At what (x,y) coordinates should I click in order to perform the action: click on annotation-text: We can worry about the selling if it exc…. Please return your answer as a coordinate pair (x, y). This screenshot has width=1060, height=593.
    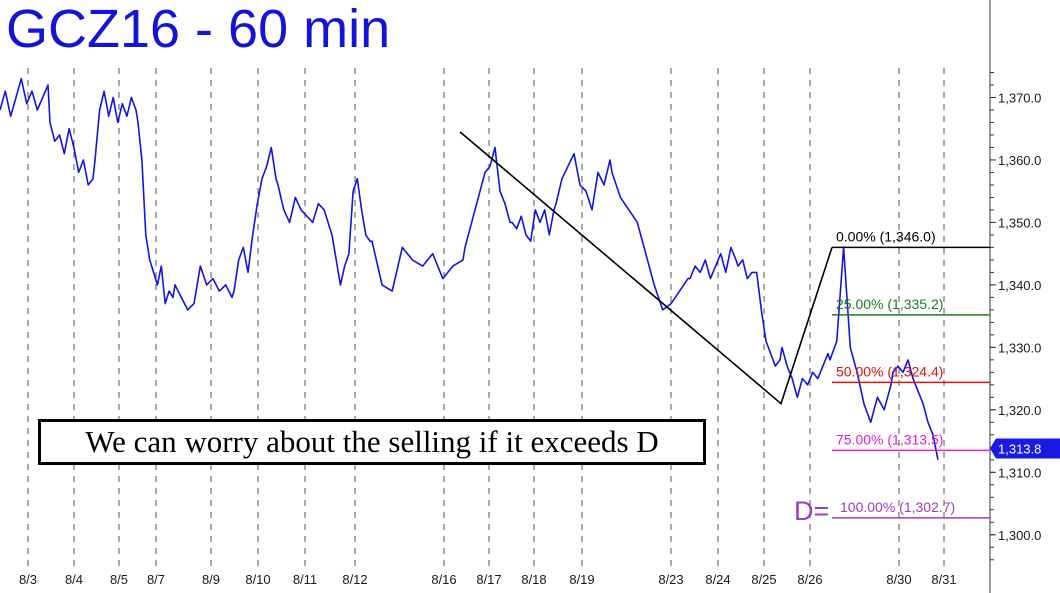
    Looking at the image, I should click on (372, 441).